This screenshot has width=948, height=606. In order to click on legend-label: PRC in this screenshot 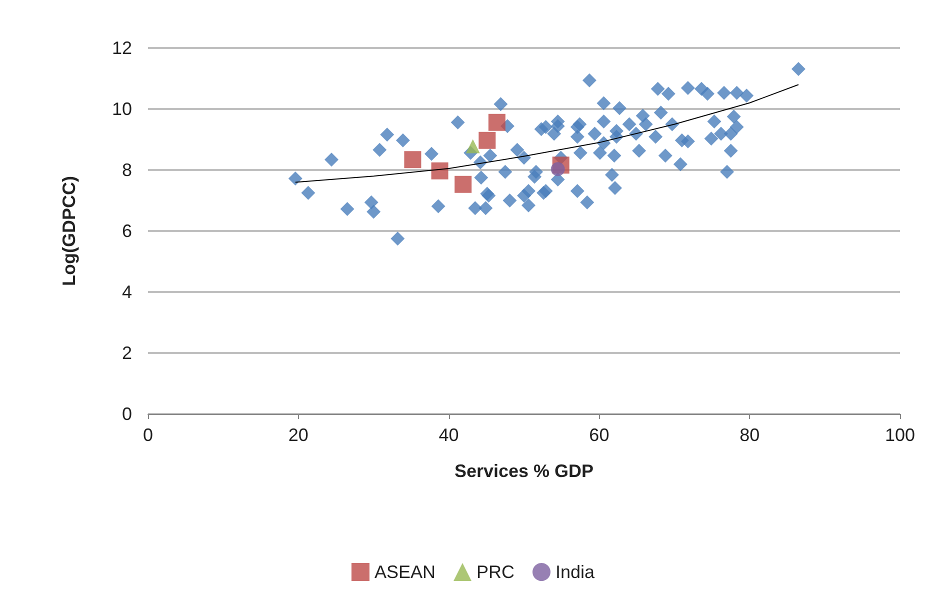, I will do `click(495, 572)`.